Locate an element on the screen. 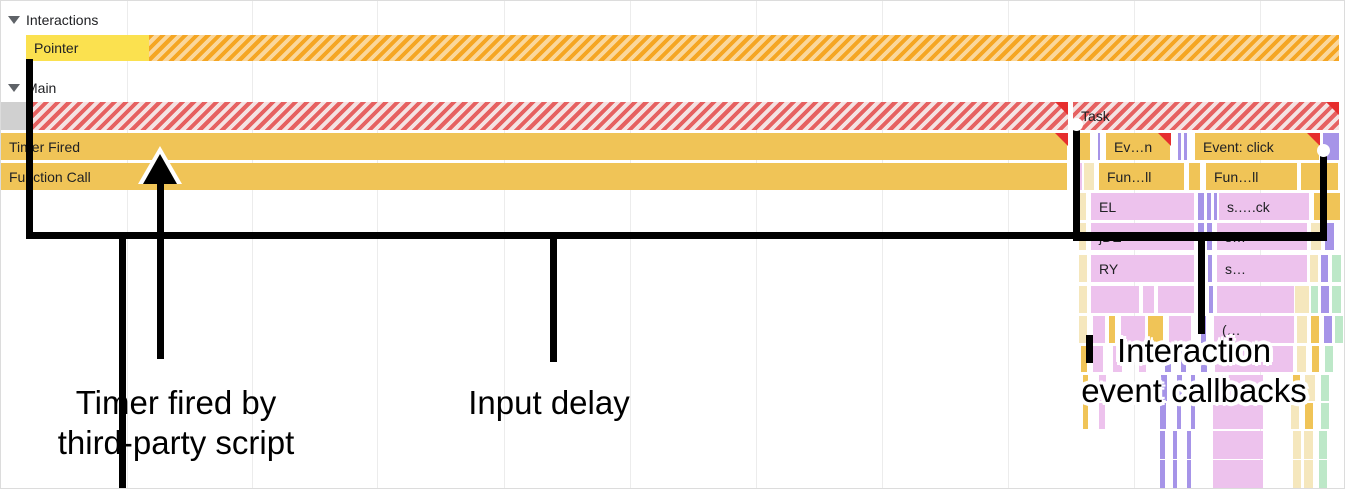  group-header-main: Main is located at coordinates (103, 88).